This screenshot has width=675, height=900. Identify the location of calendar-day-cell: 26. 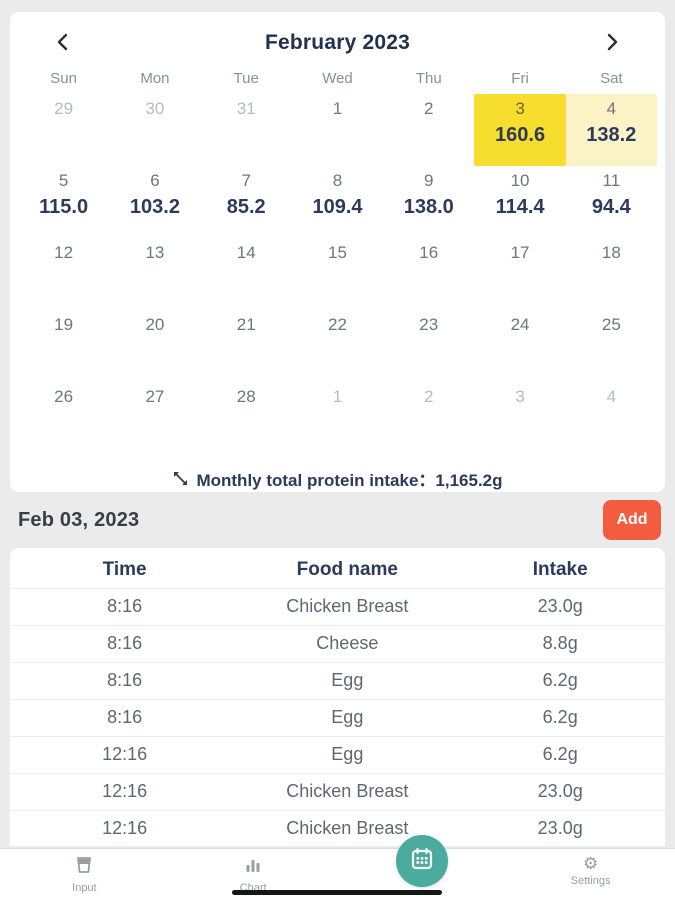
(63, 418).